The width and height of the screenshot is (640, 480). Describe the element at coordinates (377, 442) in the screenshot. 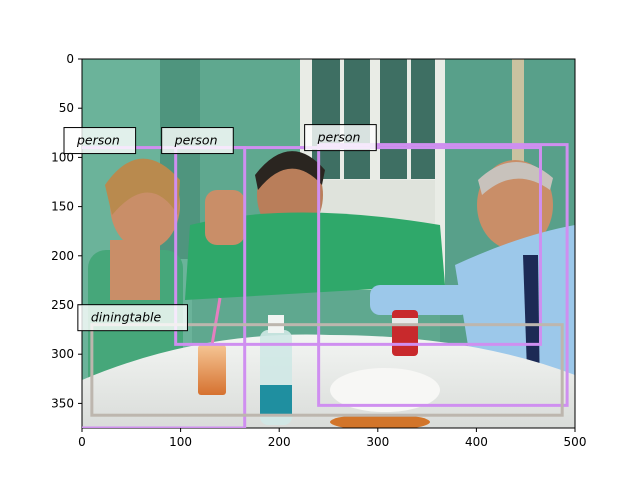

I see `x-tick-label: 300` at that location.